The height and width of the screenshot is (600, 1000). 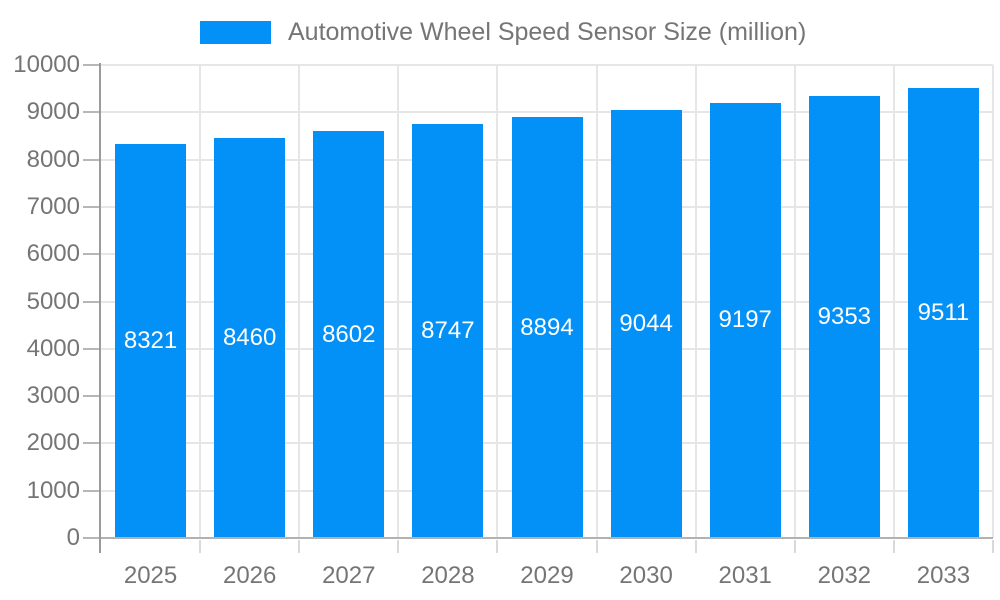 I want to click on y-tick-2000, so click(x=91, y=443).